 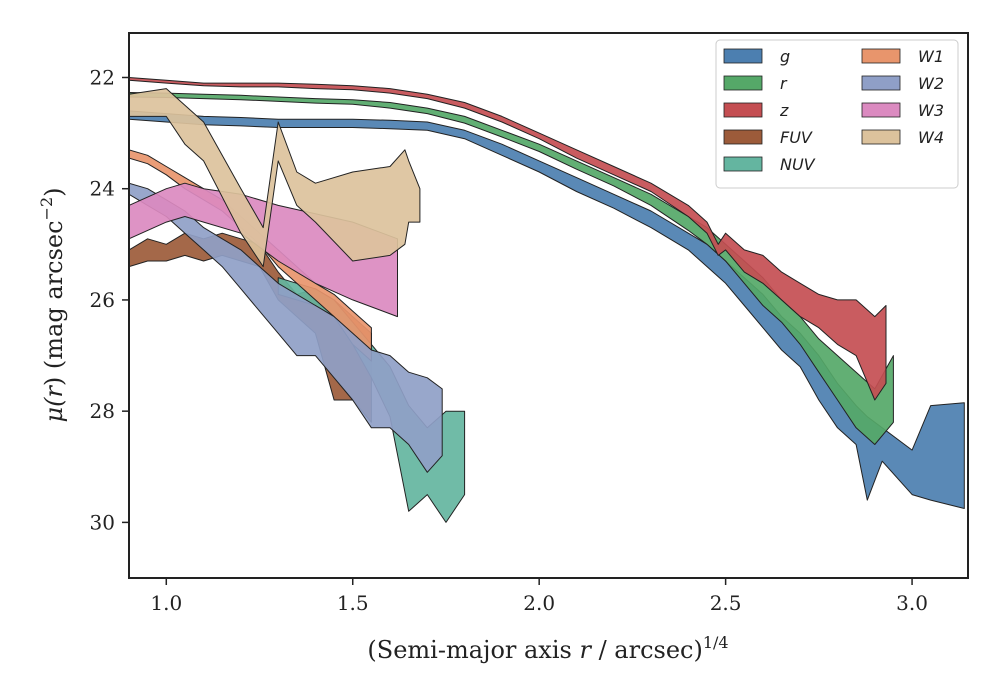 What do you see at coordinates (784, 110) in the screenshot?
I see `legend-label-z: z` at bounding box center [784, 110].